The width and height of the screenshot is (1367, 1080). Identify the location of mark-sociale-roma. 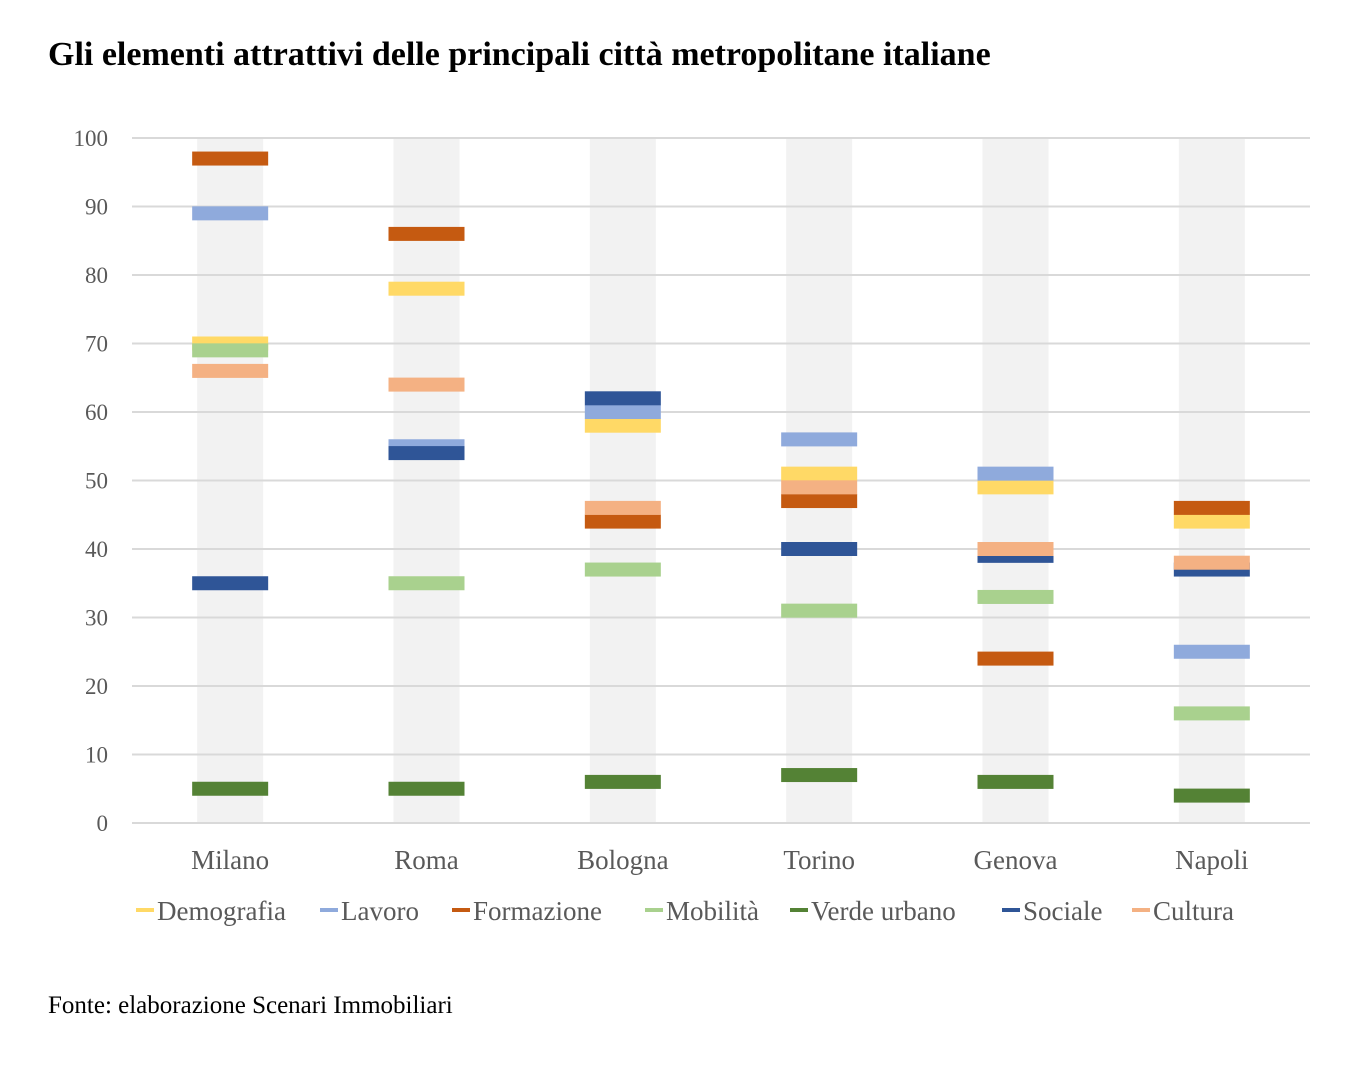
(426, 453).